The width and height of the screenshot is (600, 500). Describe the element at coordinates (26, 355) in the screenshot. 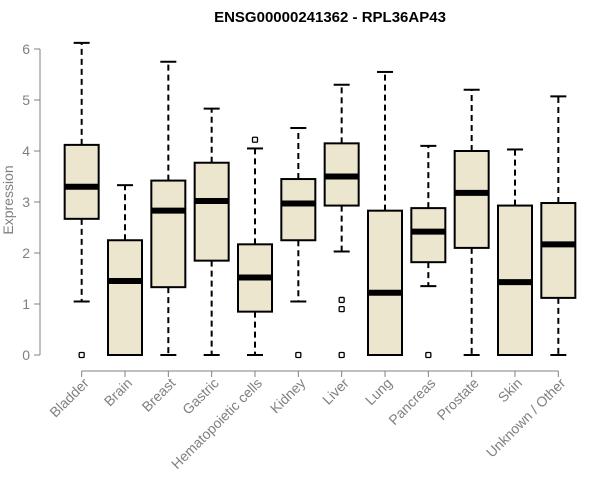

I see `y-tick-label: 0` at that location.